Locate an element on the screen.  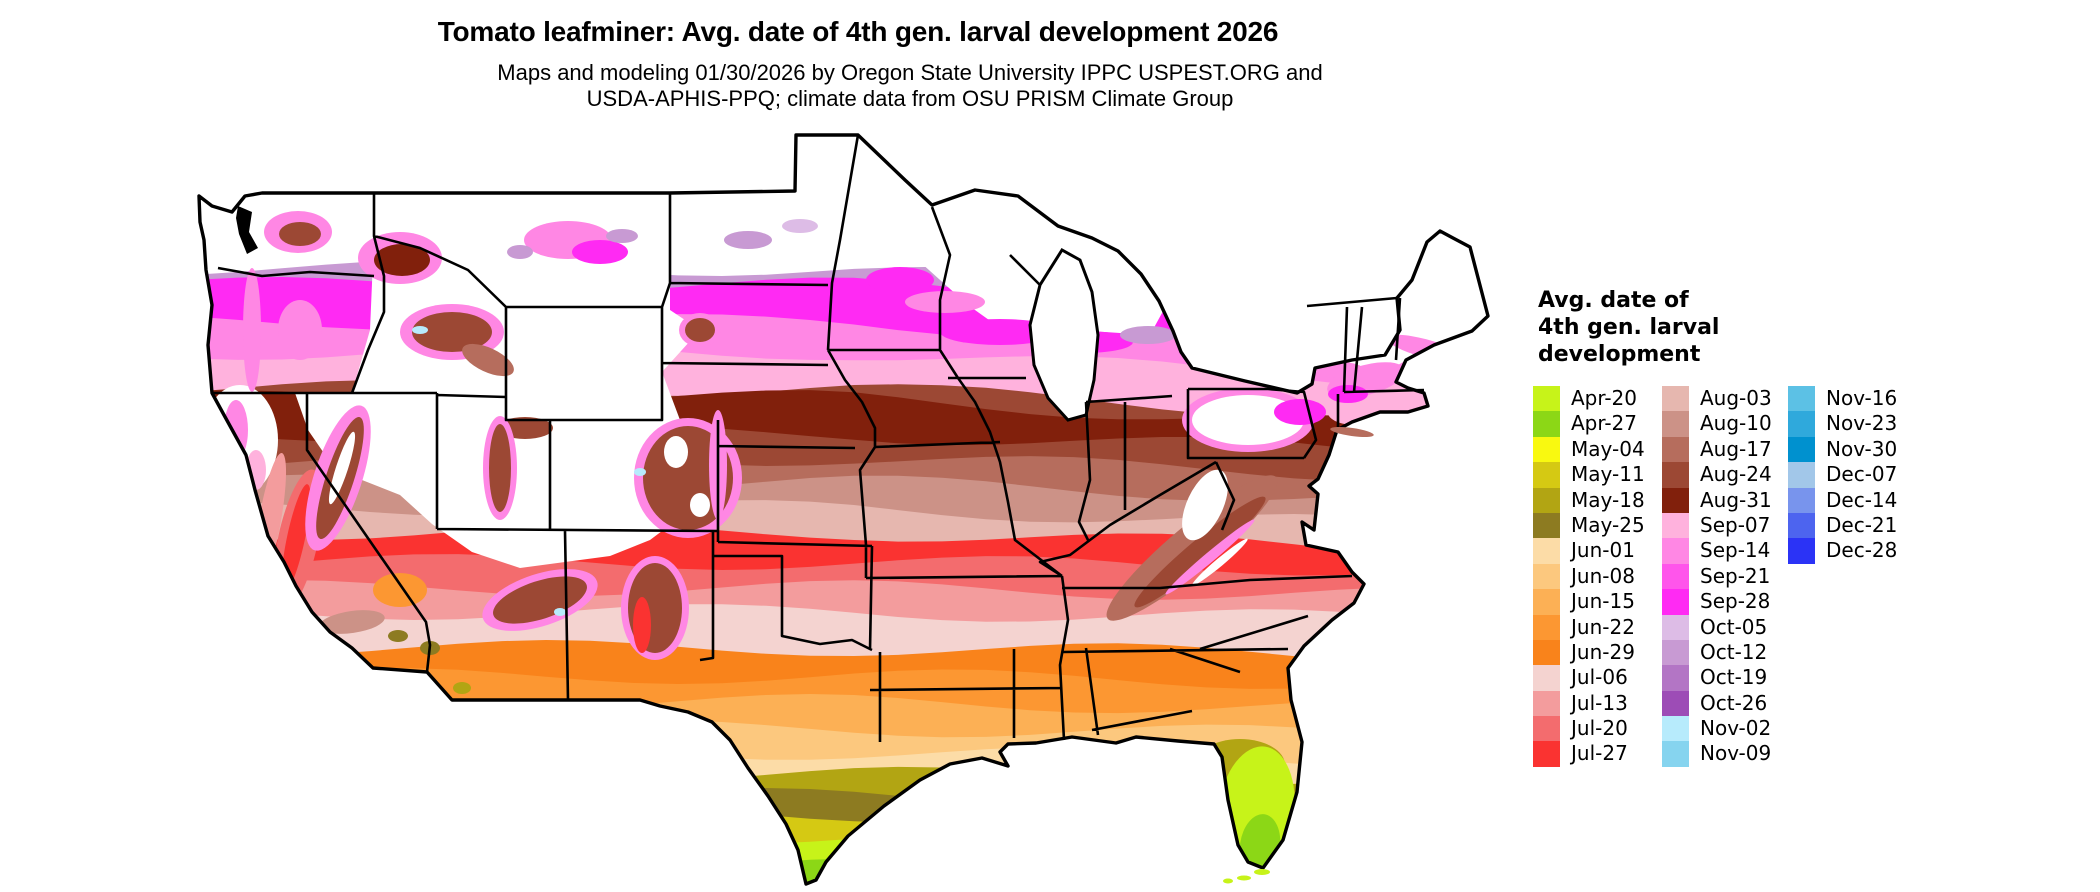
legend-row: Aug-31 is located at coordinates (1717, 500).